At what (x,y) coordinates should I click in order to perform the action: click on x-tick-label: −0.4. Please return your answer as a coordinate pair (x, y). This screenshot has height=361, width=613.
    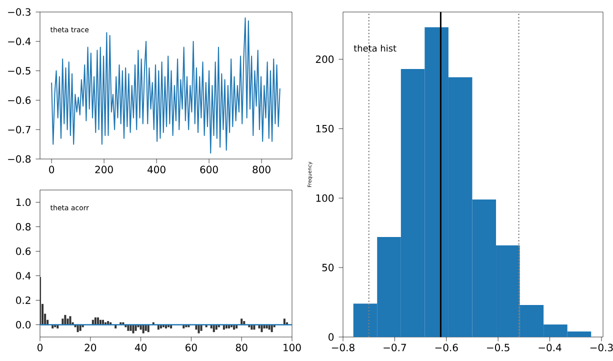
    Looking at the image, I should click on (550, 348).